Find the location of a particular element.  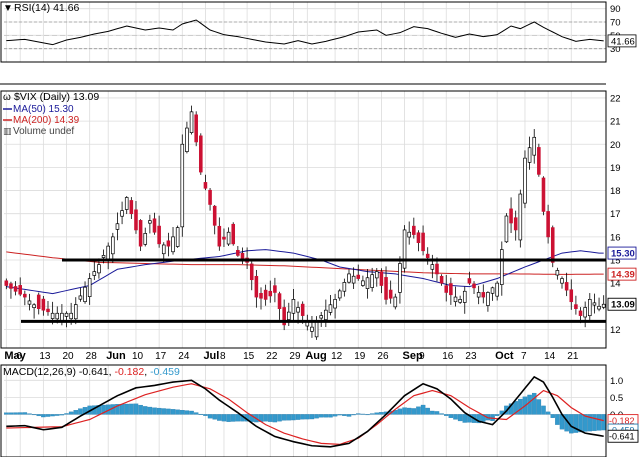

x-tick-label: 19 is located at coordinates (360, 356).